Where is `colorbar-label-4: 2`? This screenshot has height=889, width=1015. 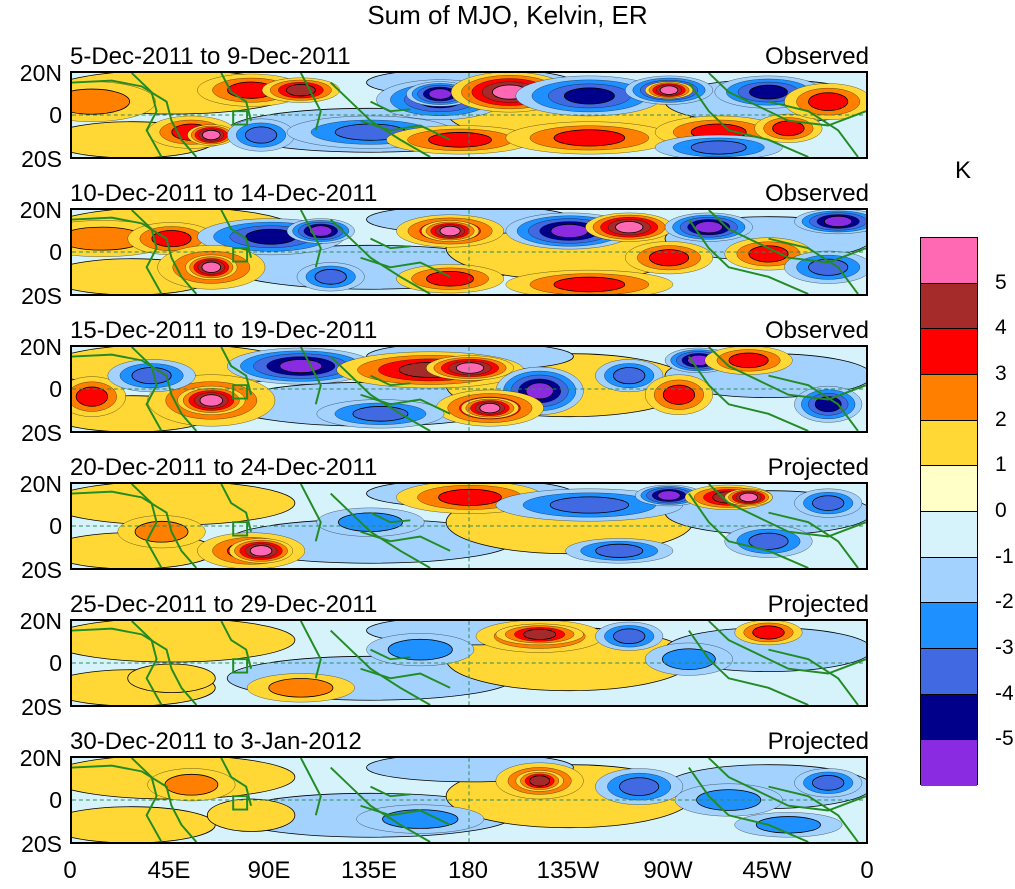
colorbar-label-4: 2 is located at coordinates (1001, 419).